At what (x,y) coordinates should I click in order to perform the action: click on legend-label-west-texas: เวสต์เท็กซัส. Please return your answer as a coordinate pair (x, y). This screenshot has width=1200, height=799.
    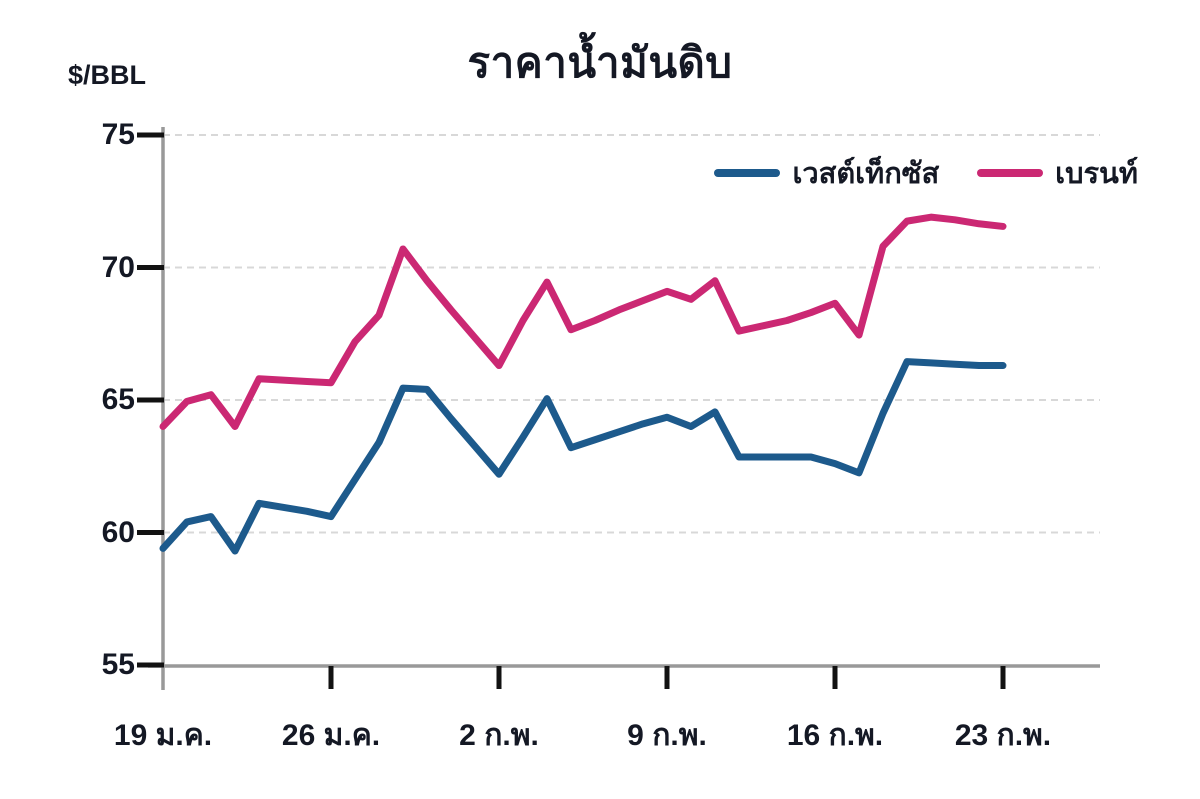
    Looking at the image, I should click on (866, 174).